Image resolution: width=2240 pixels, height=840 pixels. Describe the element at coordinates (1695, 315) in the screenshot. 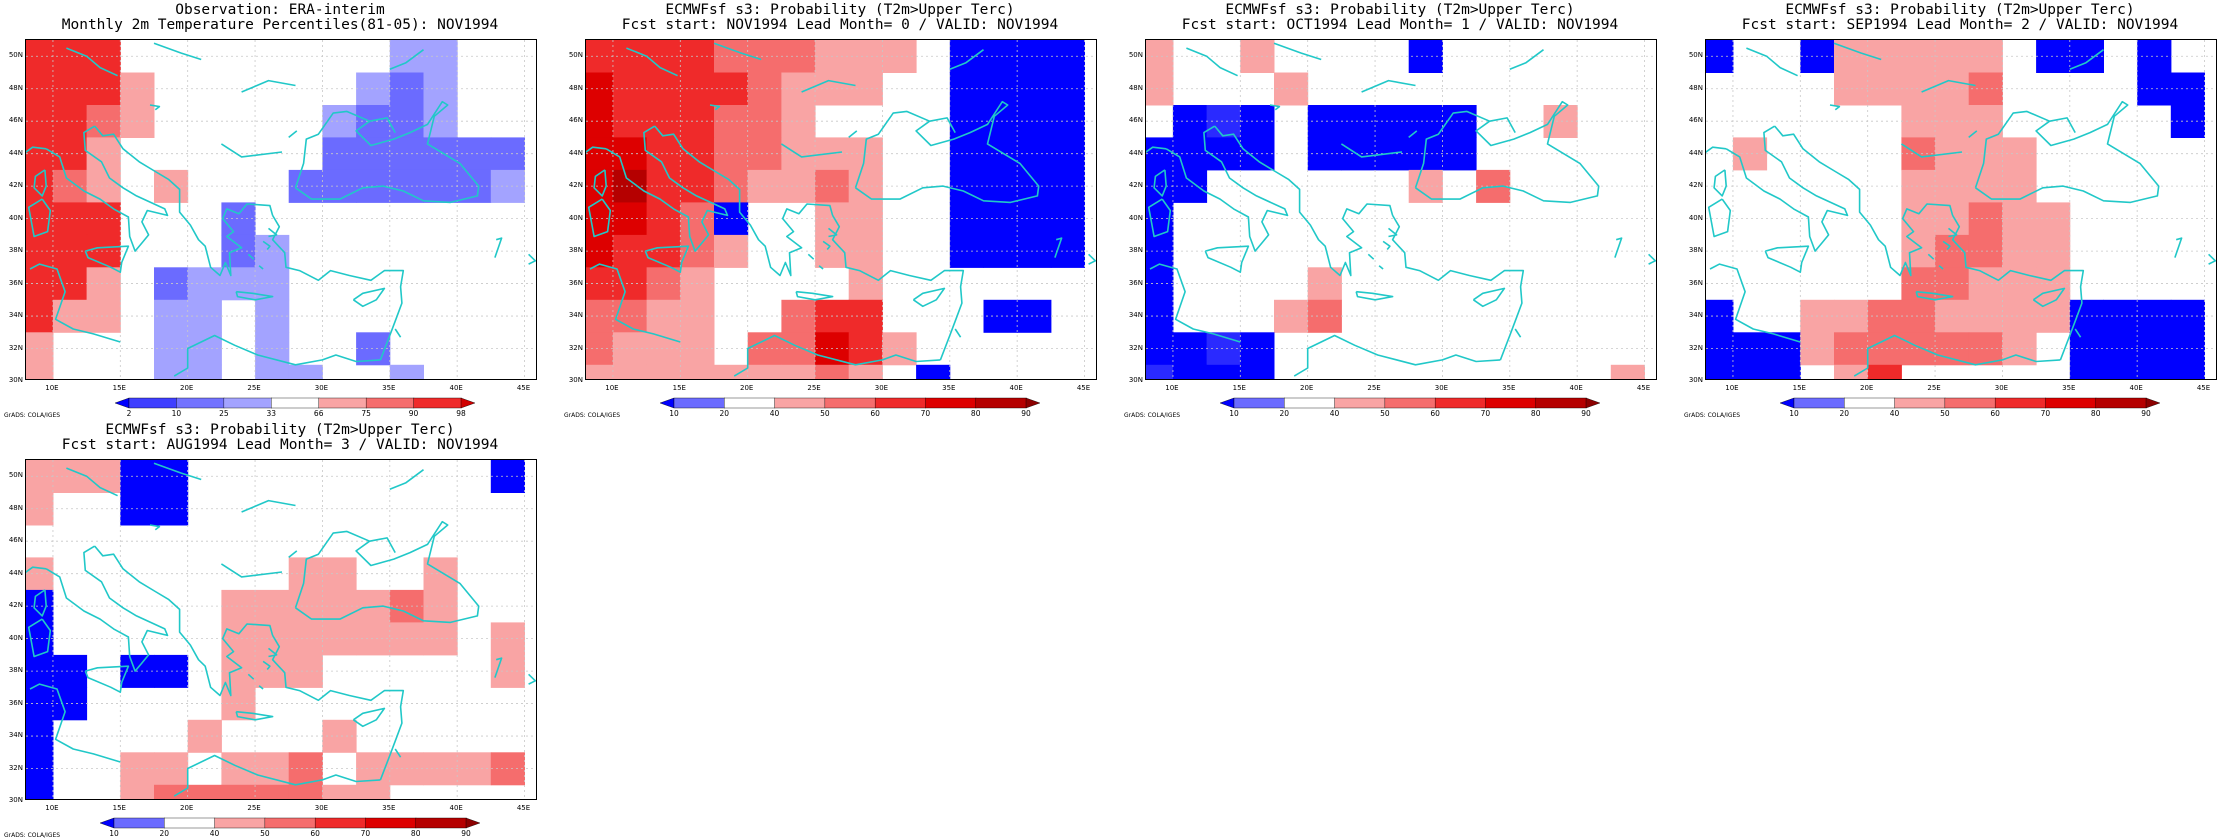

I see `lat-tick-label: 34N` at that location.